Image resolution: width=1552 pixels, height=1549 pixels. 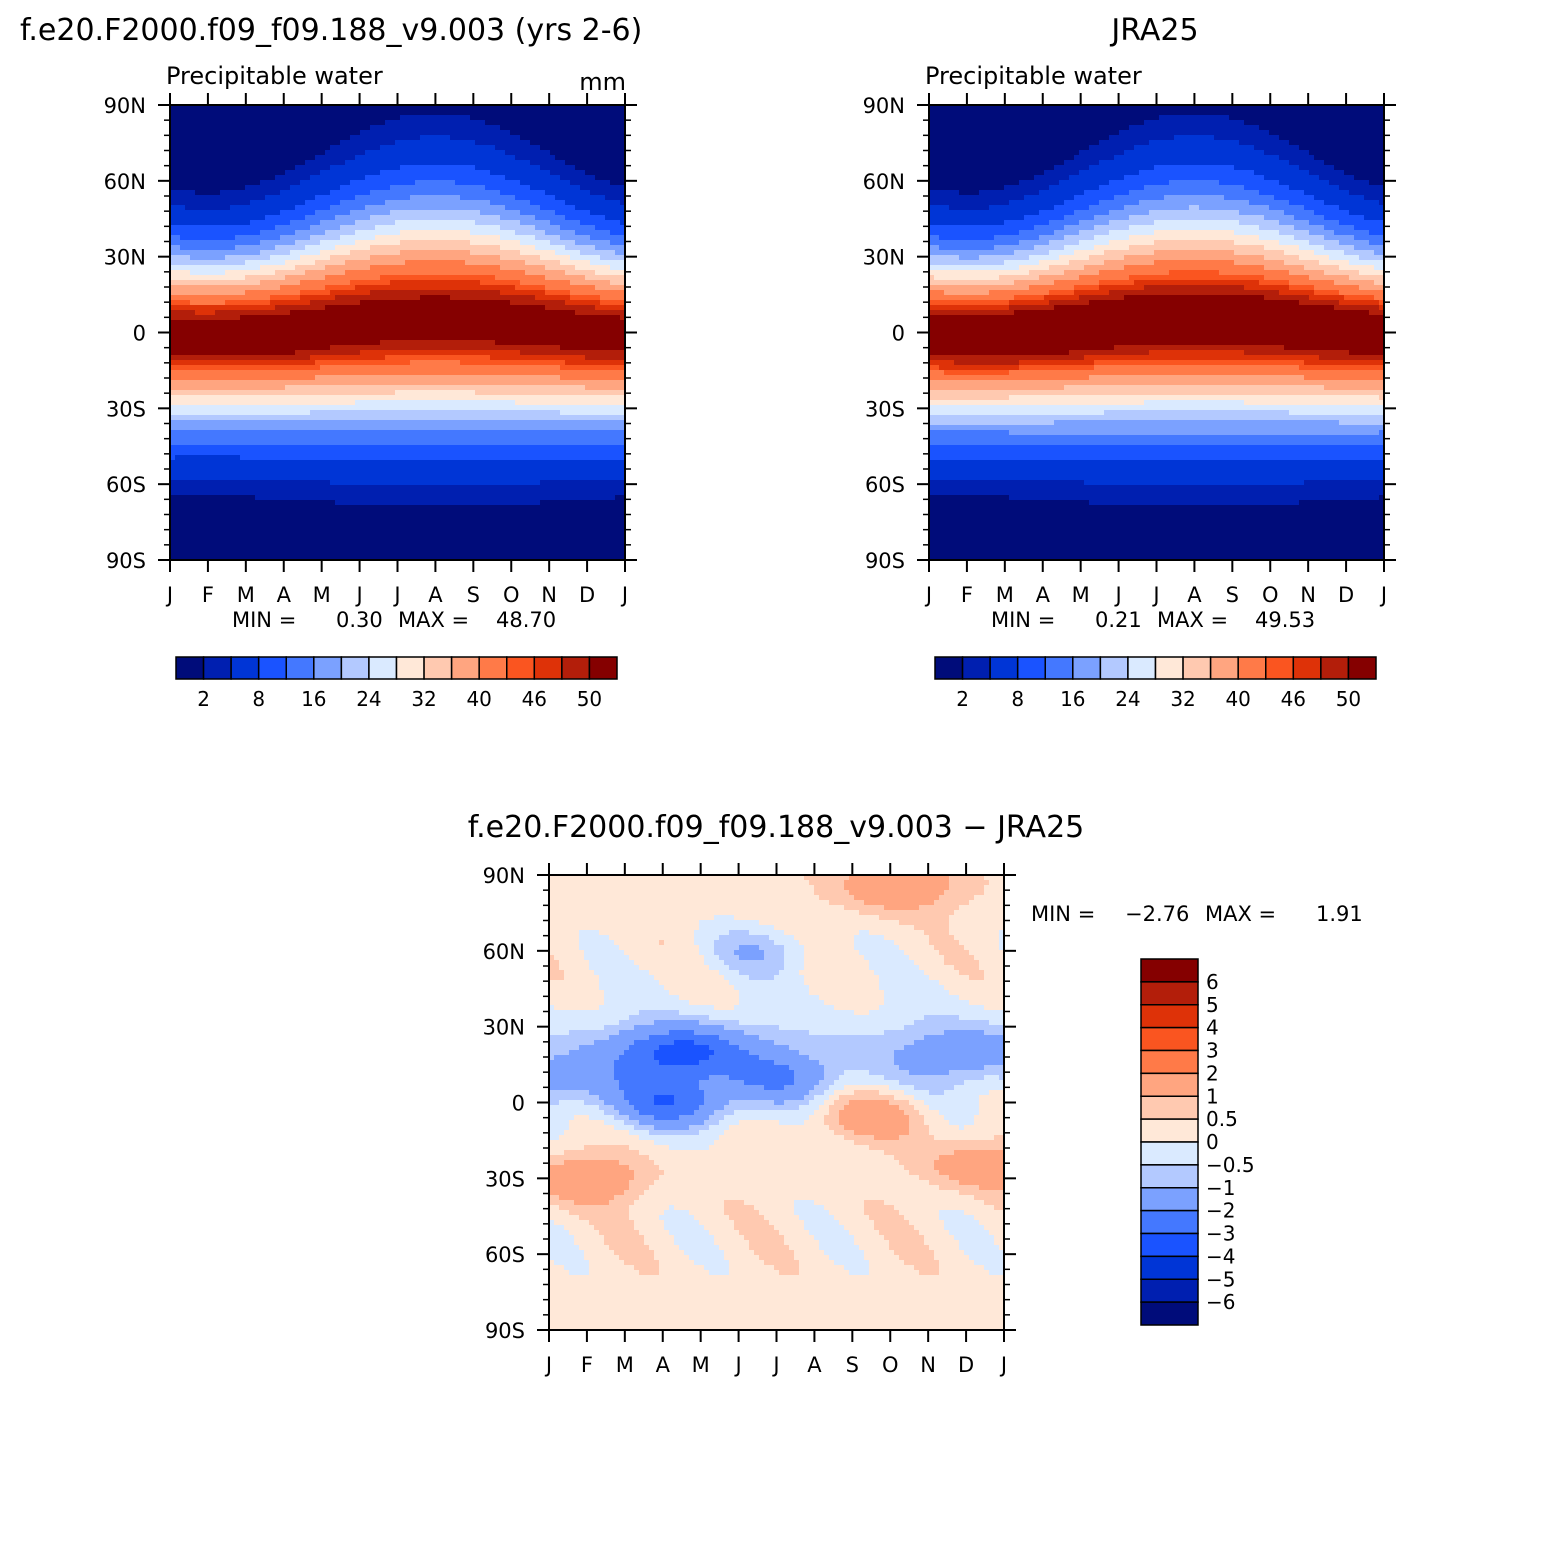 What do you see at coordinates (1017, 699) in the screenshot?
I see `colorbar-label: 8` at bounding box center [1017, 699].